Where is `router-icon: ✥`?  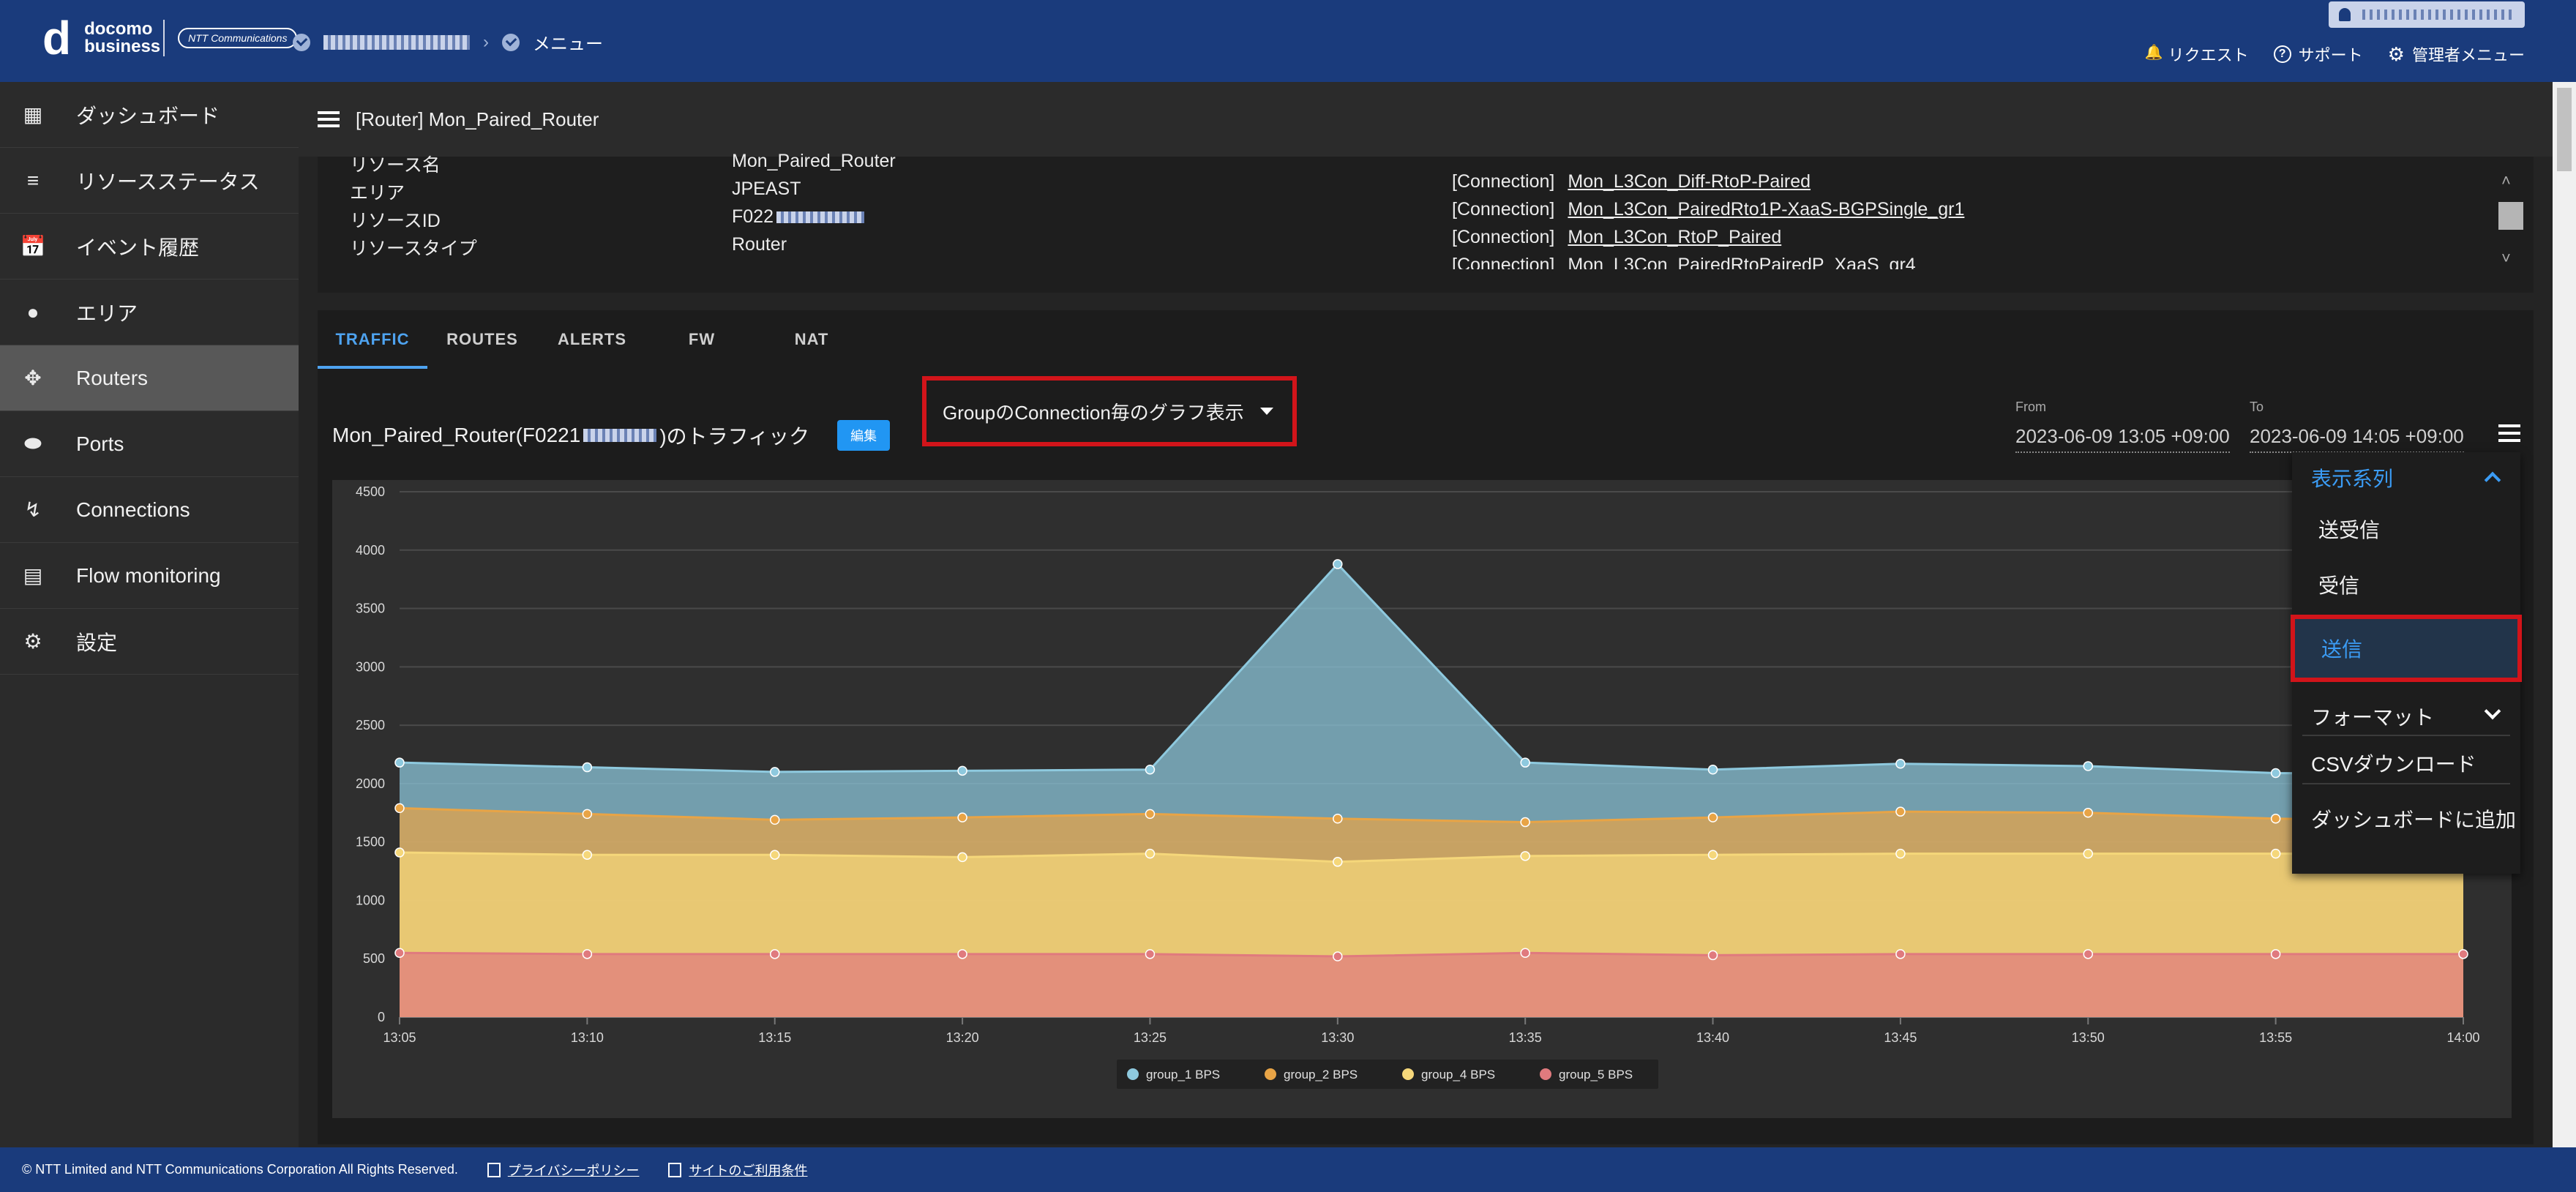 router-icon: ✥ is located at coordinates (33, 378).